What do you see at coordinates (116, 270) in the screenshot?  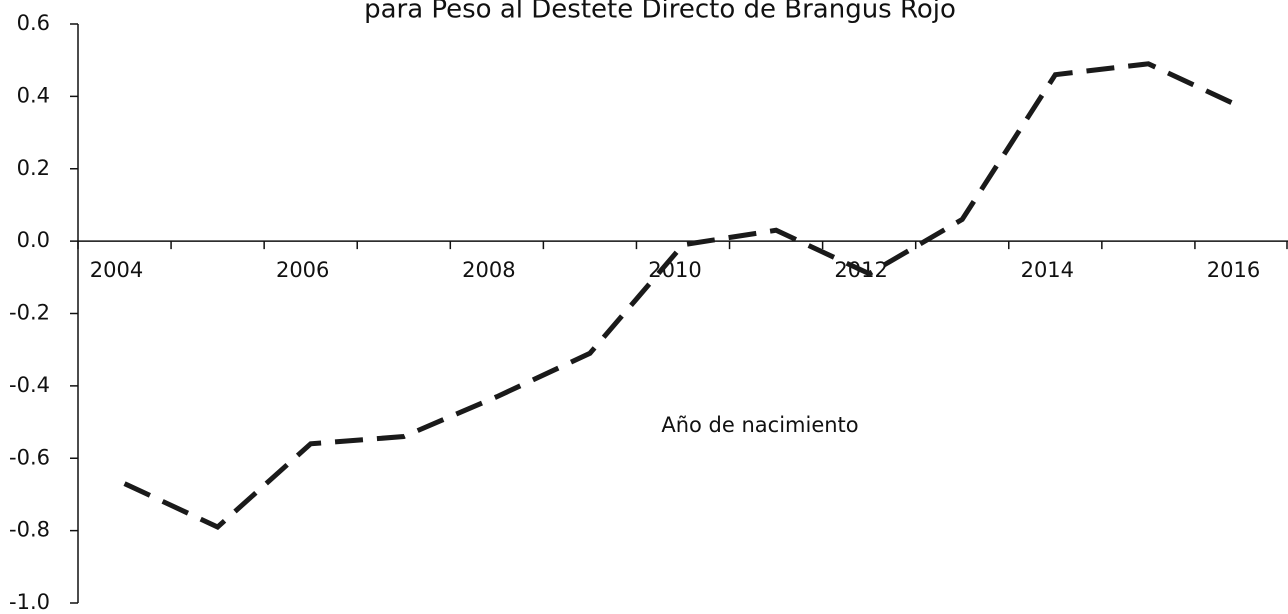 I see `x-tick-label: 2004` at bounding box center [116, 270].